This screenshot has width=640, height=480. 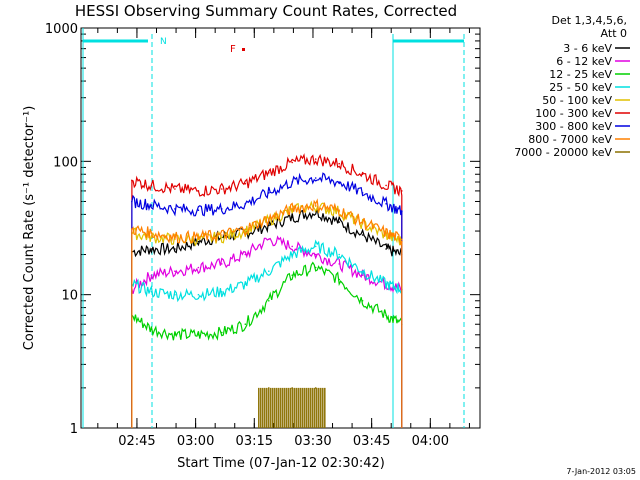 What do you see at coordinates (580, 87) in the screenshot?
I see `legend-label: 25 - 50 keV` at bounding box center [580, 87].